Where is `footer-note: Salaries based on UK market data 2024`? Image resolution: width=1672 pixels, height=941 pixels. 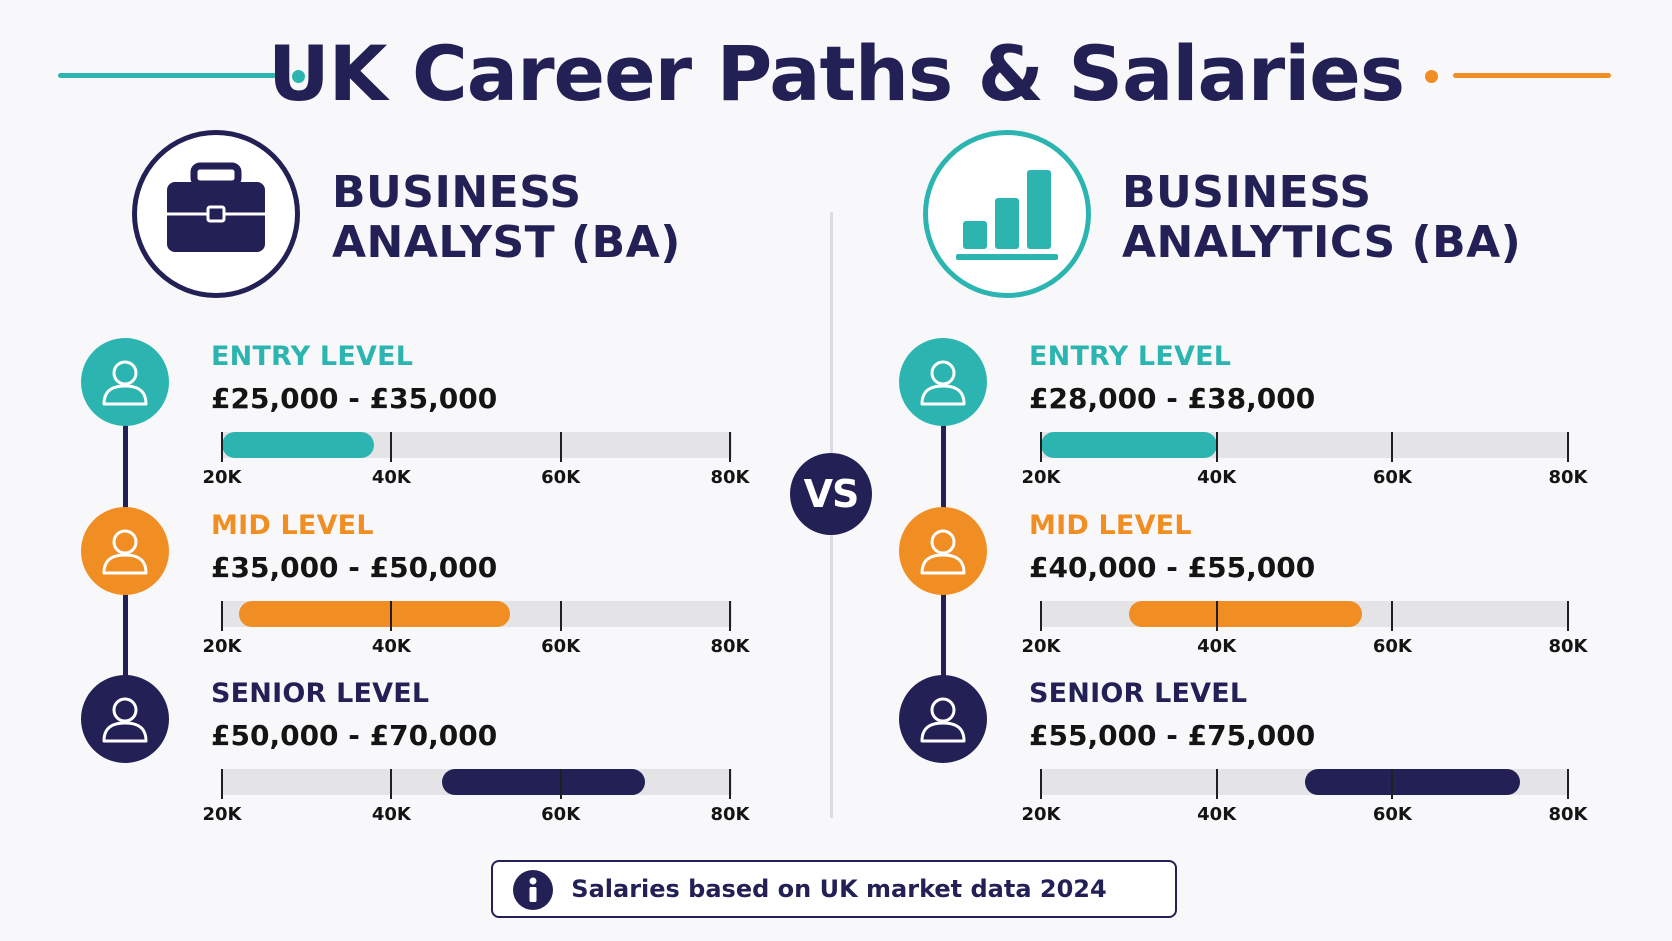 footer-note: Salaries based on UK market data 2024 is located at coordinates (834, 889).